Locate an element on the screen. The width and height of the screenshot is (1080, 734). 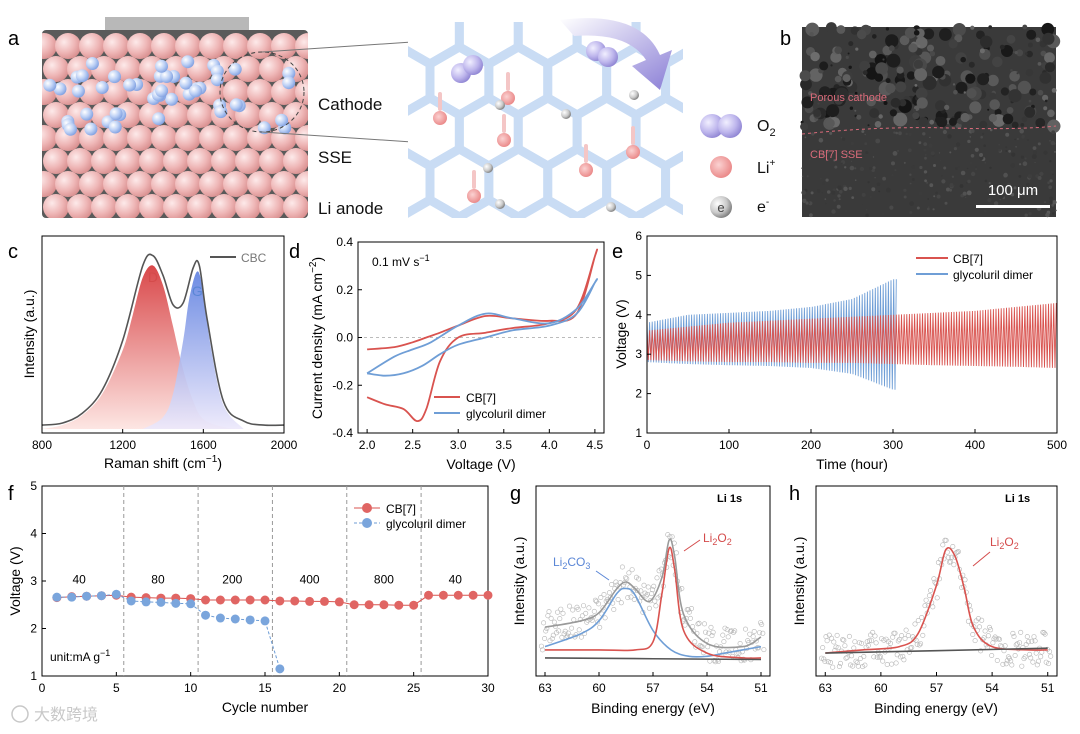
y-axis-label-c: Intensity (a.u.) is located at coordinates (29, 334).